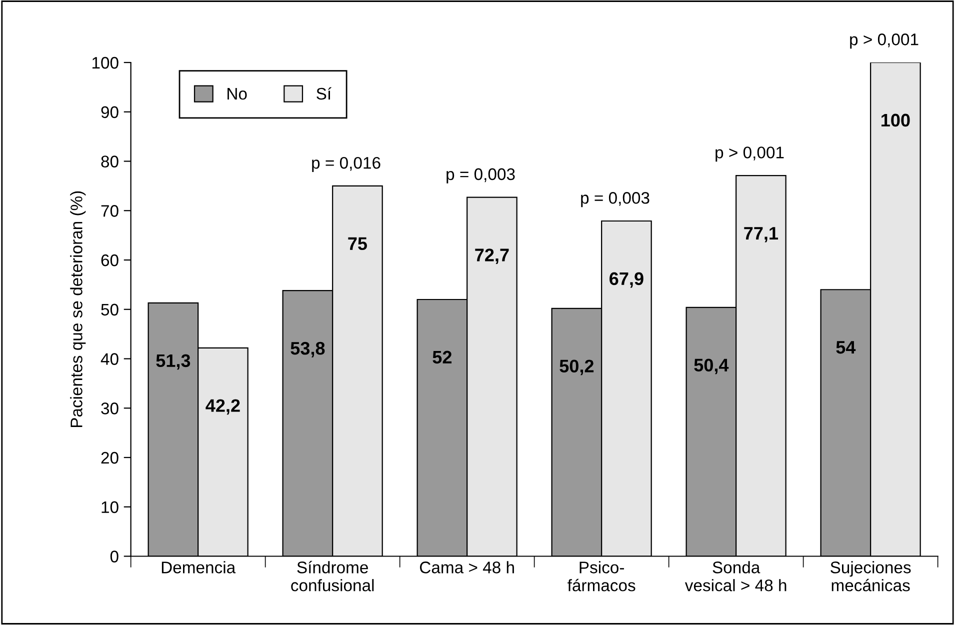  I want to click on y-axis-title: Pacientes que se deterioran (%), so click(78, 309).